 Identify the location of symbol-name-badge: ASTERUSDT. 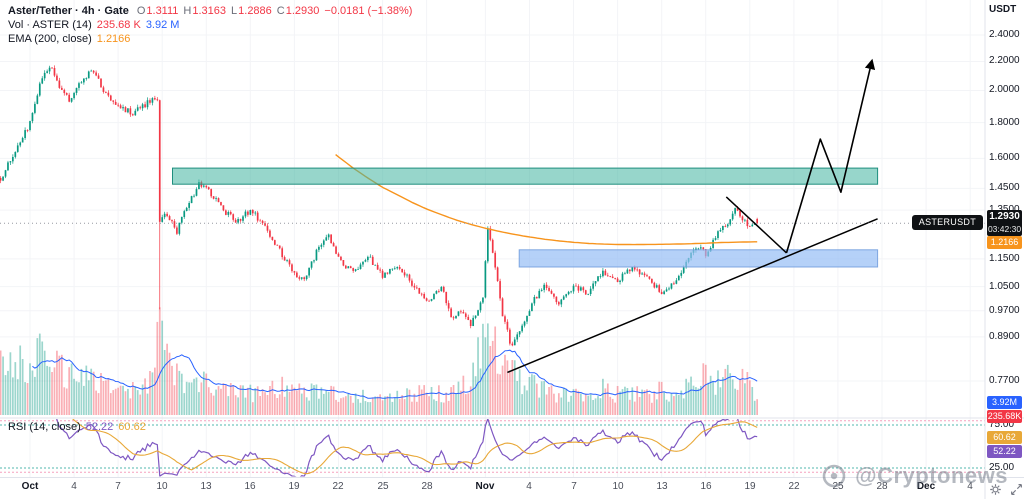
(947, 222).